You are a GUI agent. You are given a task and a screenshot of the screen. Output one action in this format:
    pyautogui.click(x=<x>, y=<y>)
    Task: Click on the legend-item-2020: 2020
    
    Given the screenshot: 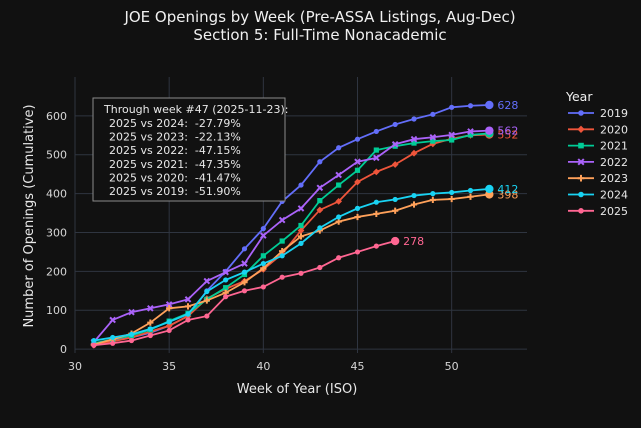 What is the action you would take?
    pyautogui.click(x=598, y=129)
    